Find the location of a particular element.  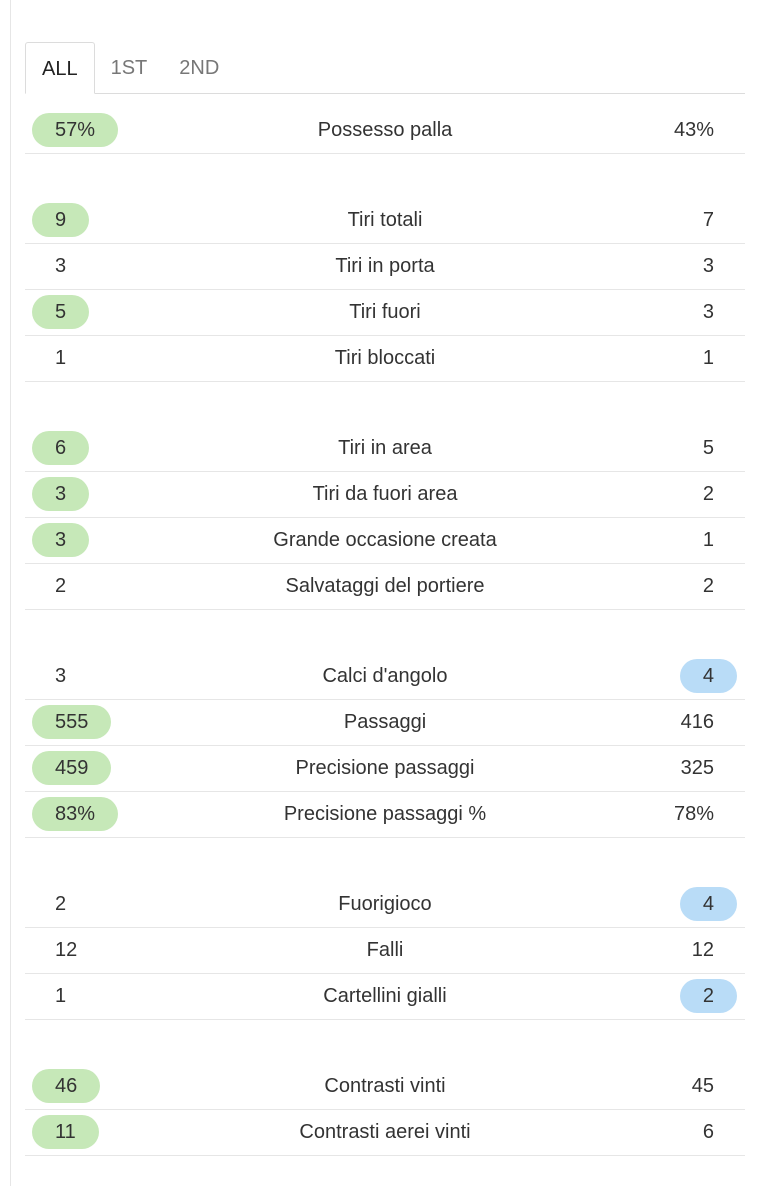

stat-row: Tiri in area 6 5 is located at coordinates (385, 449).